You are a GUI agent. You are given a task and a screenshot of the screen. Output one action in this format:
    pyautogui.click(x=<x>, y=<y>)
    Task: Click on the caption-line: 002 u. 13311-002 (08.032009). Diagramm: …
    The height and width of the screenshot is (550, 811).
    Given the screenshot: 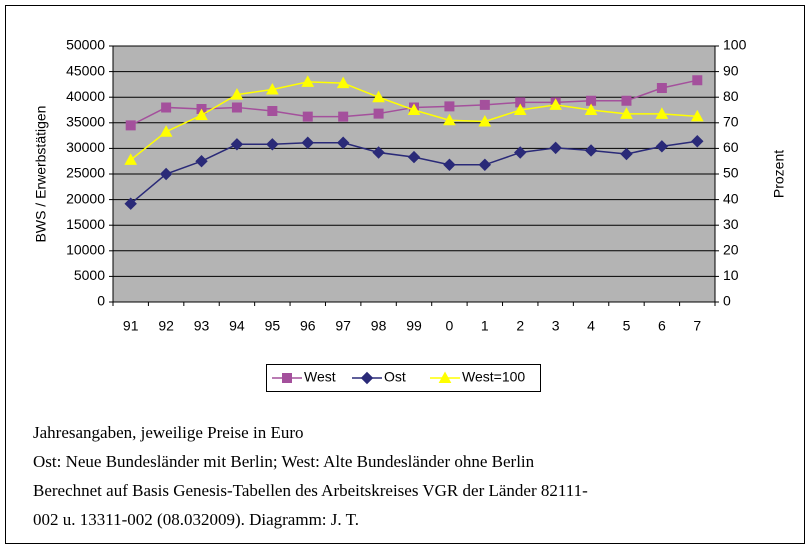 What is the action you would take?
    pyautogui.click(x=196, y=519)
    